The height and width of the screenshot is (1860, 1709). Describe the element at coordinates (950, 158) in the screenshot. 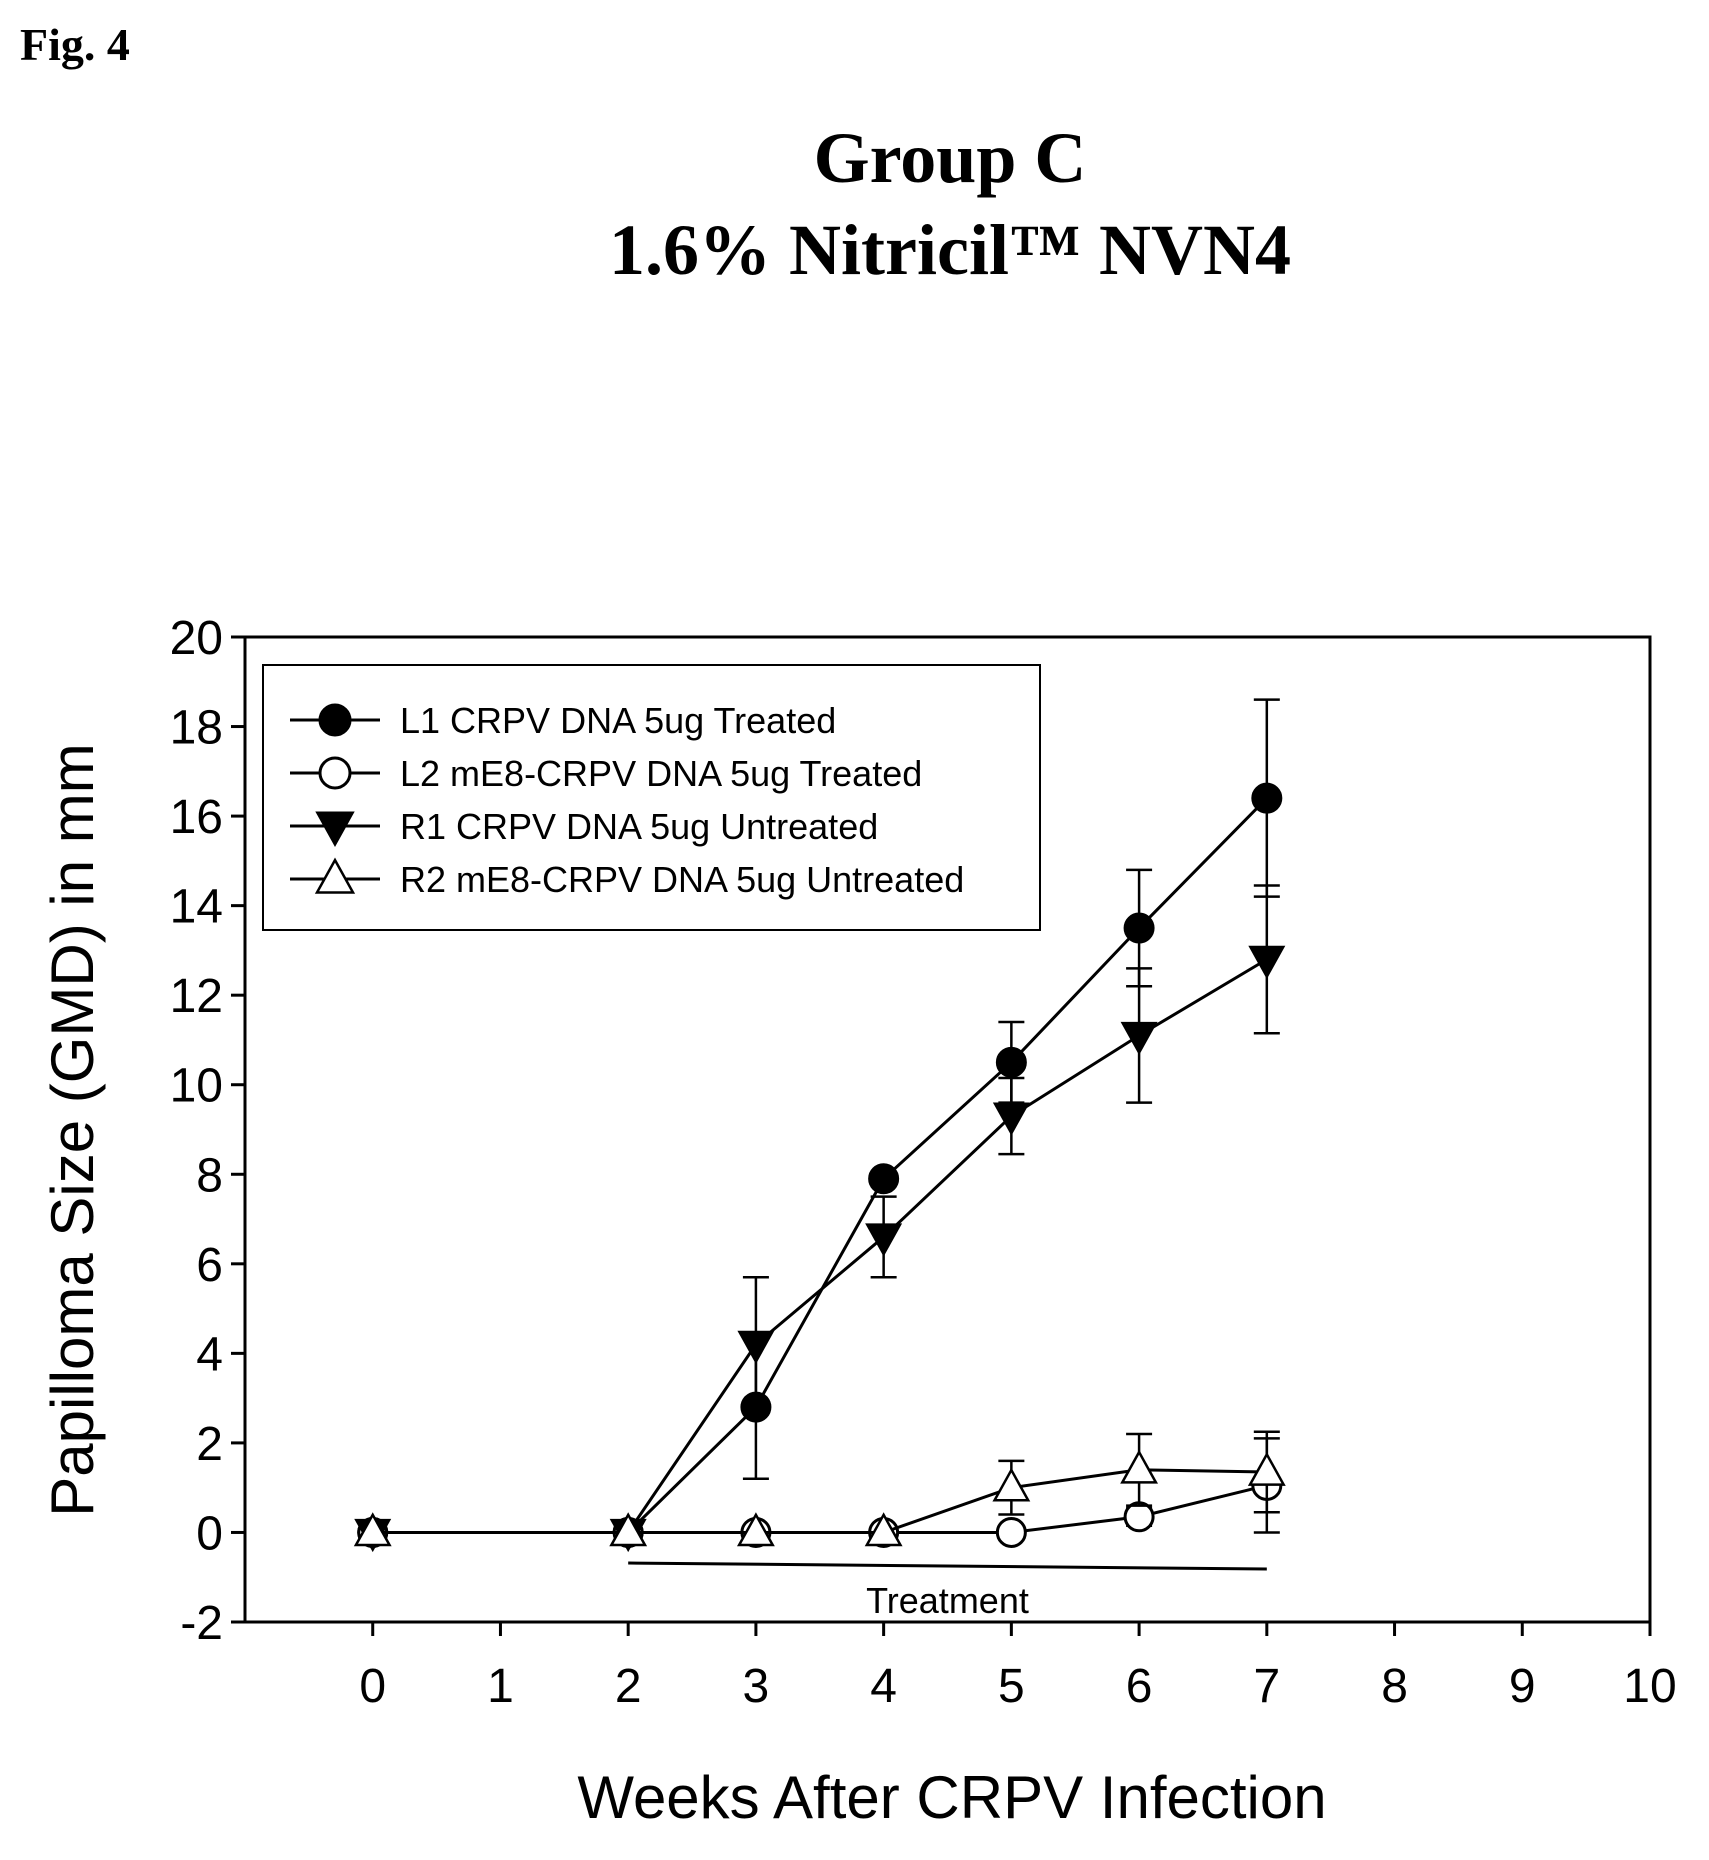

I see `chart-title: Group C` at that location.